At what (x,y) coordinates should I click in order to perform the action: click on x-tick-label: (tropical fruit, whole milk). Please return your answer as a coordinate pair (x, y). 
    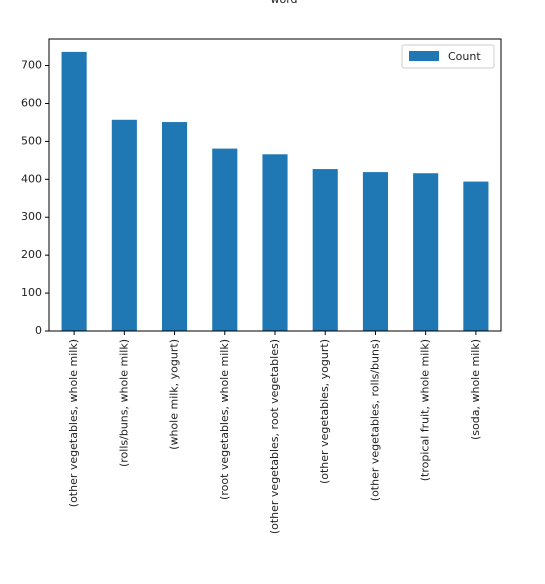
    Looking at the image, I should click on (425, 410).